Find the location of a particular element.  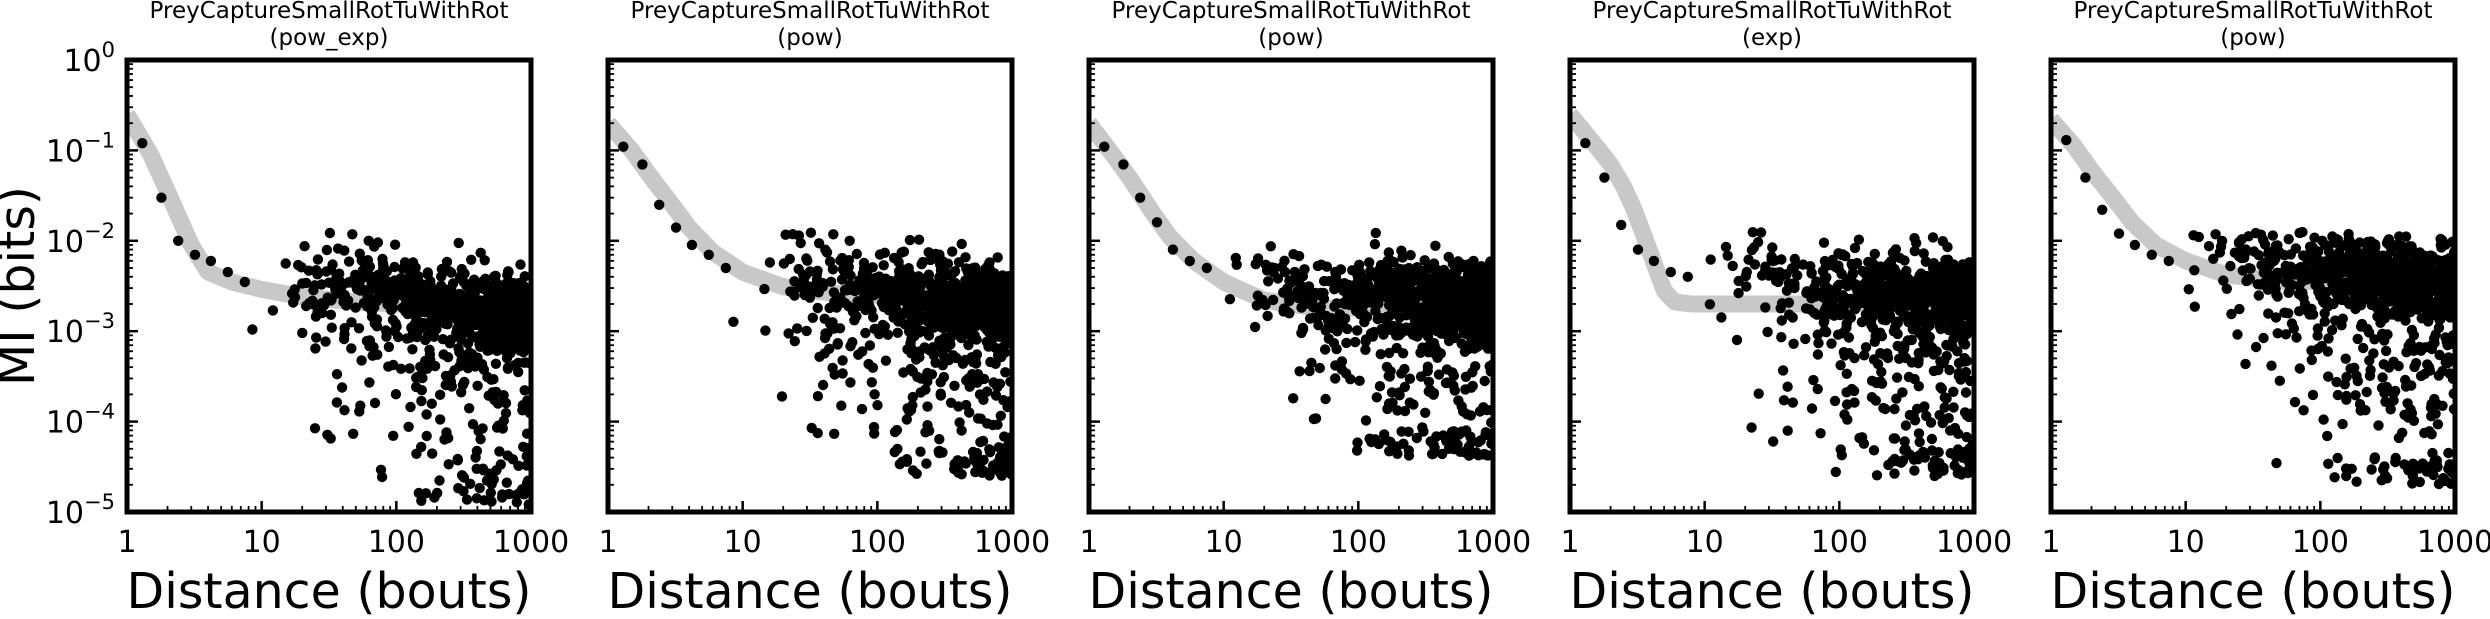

x-axis-label: Distance (bouts) is located at coordinates (1291, 591).